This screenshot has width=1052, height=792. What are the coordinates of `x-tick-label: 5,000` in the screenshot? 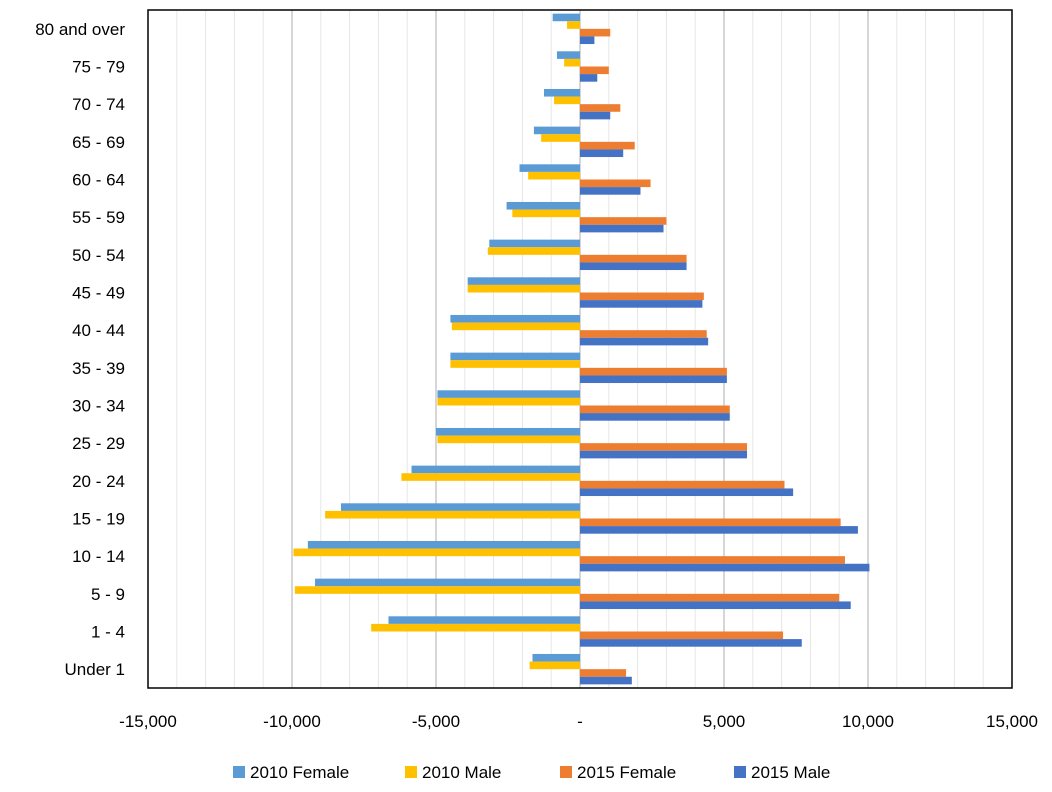 It's located at (724, 721).